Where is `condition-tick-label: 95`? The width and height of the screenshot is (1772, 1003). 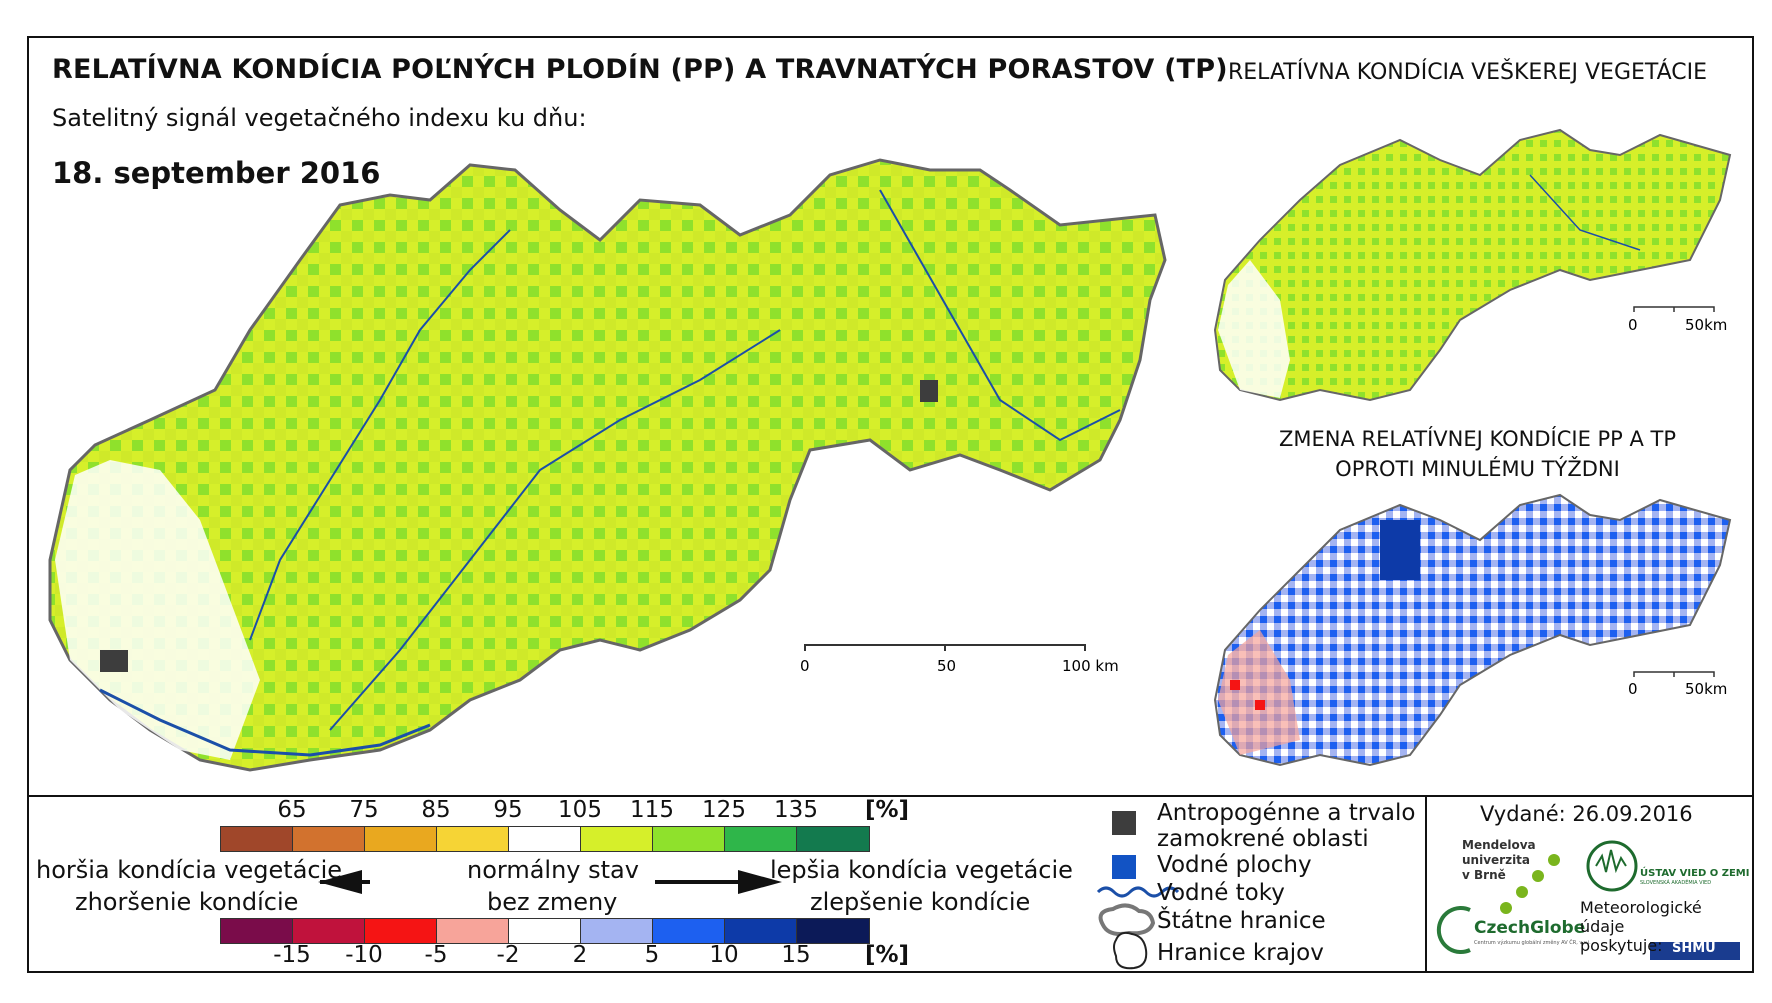
condition-tick-label: 95 is located at coordinates (508, 810).